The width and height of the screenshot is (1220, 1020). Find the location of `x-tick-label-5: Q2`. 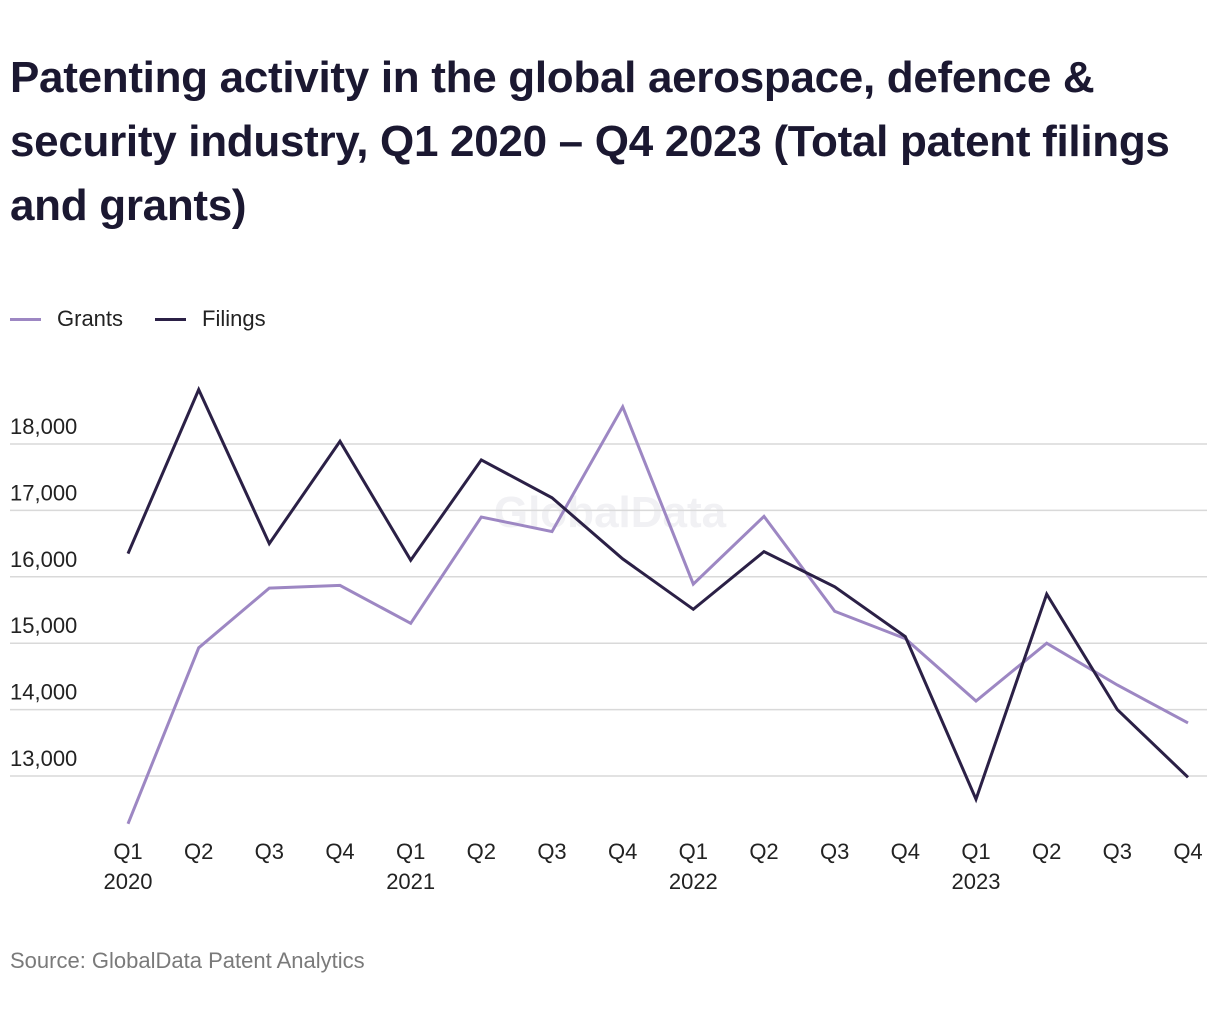

x-tick-label-5: Q2 is located at coordinates (481, 851).